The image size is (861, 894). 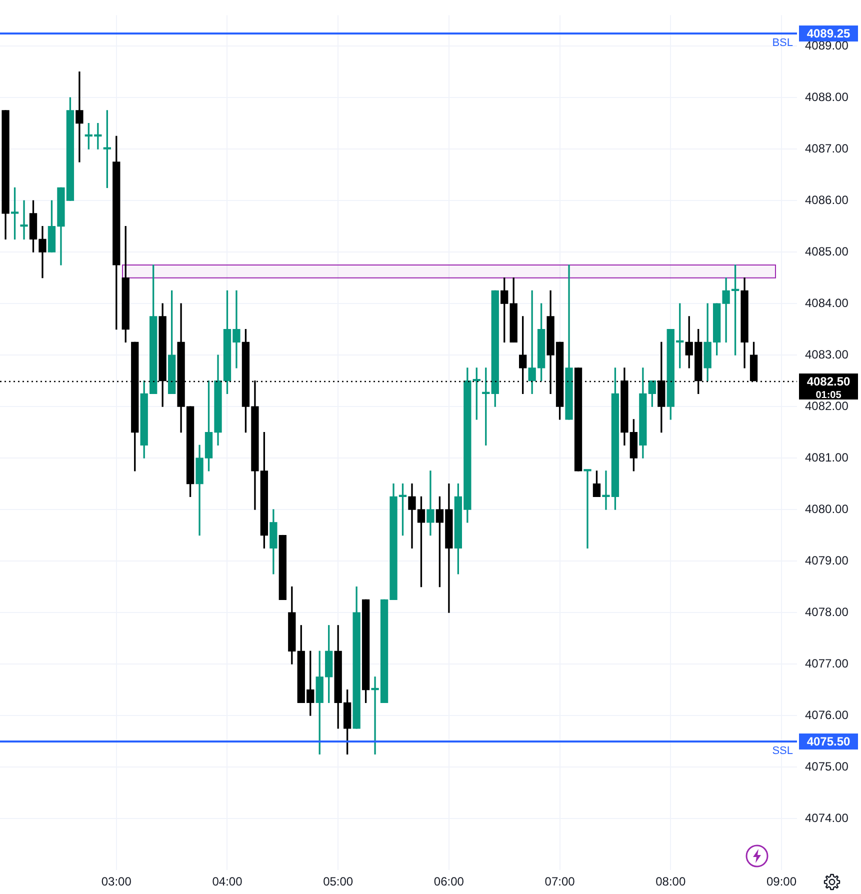 I want to click on ref-line-label: 4089.25, so click(x=828, y=33).